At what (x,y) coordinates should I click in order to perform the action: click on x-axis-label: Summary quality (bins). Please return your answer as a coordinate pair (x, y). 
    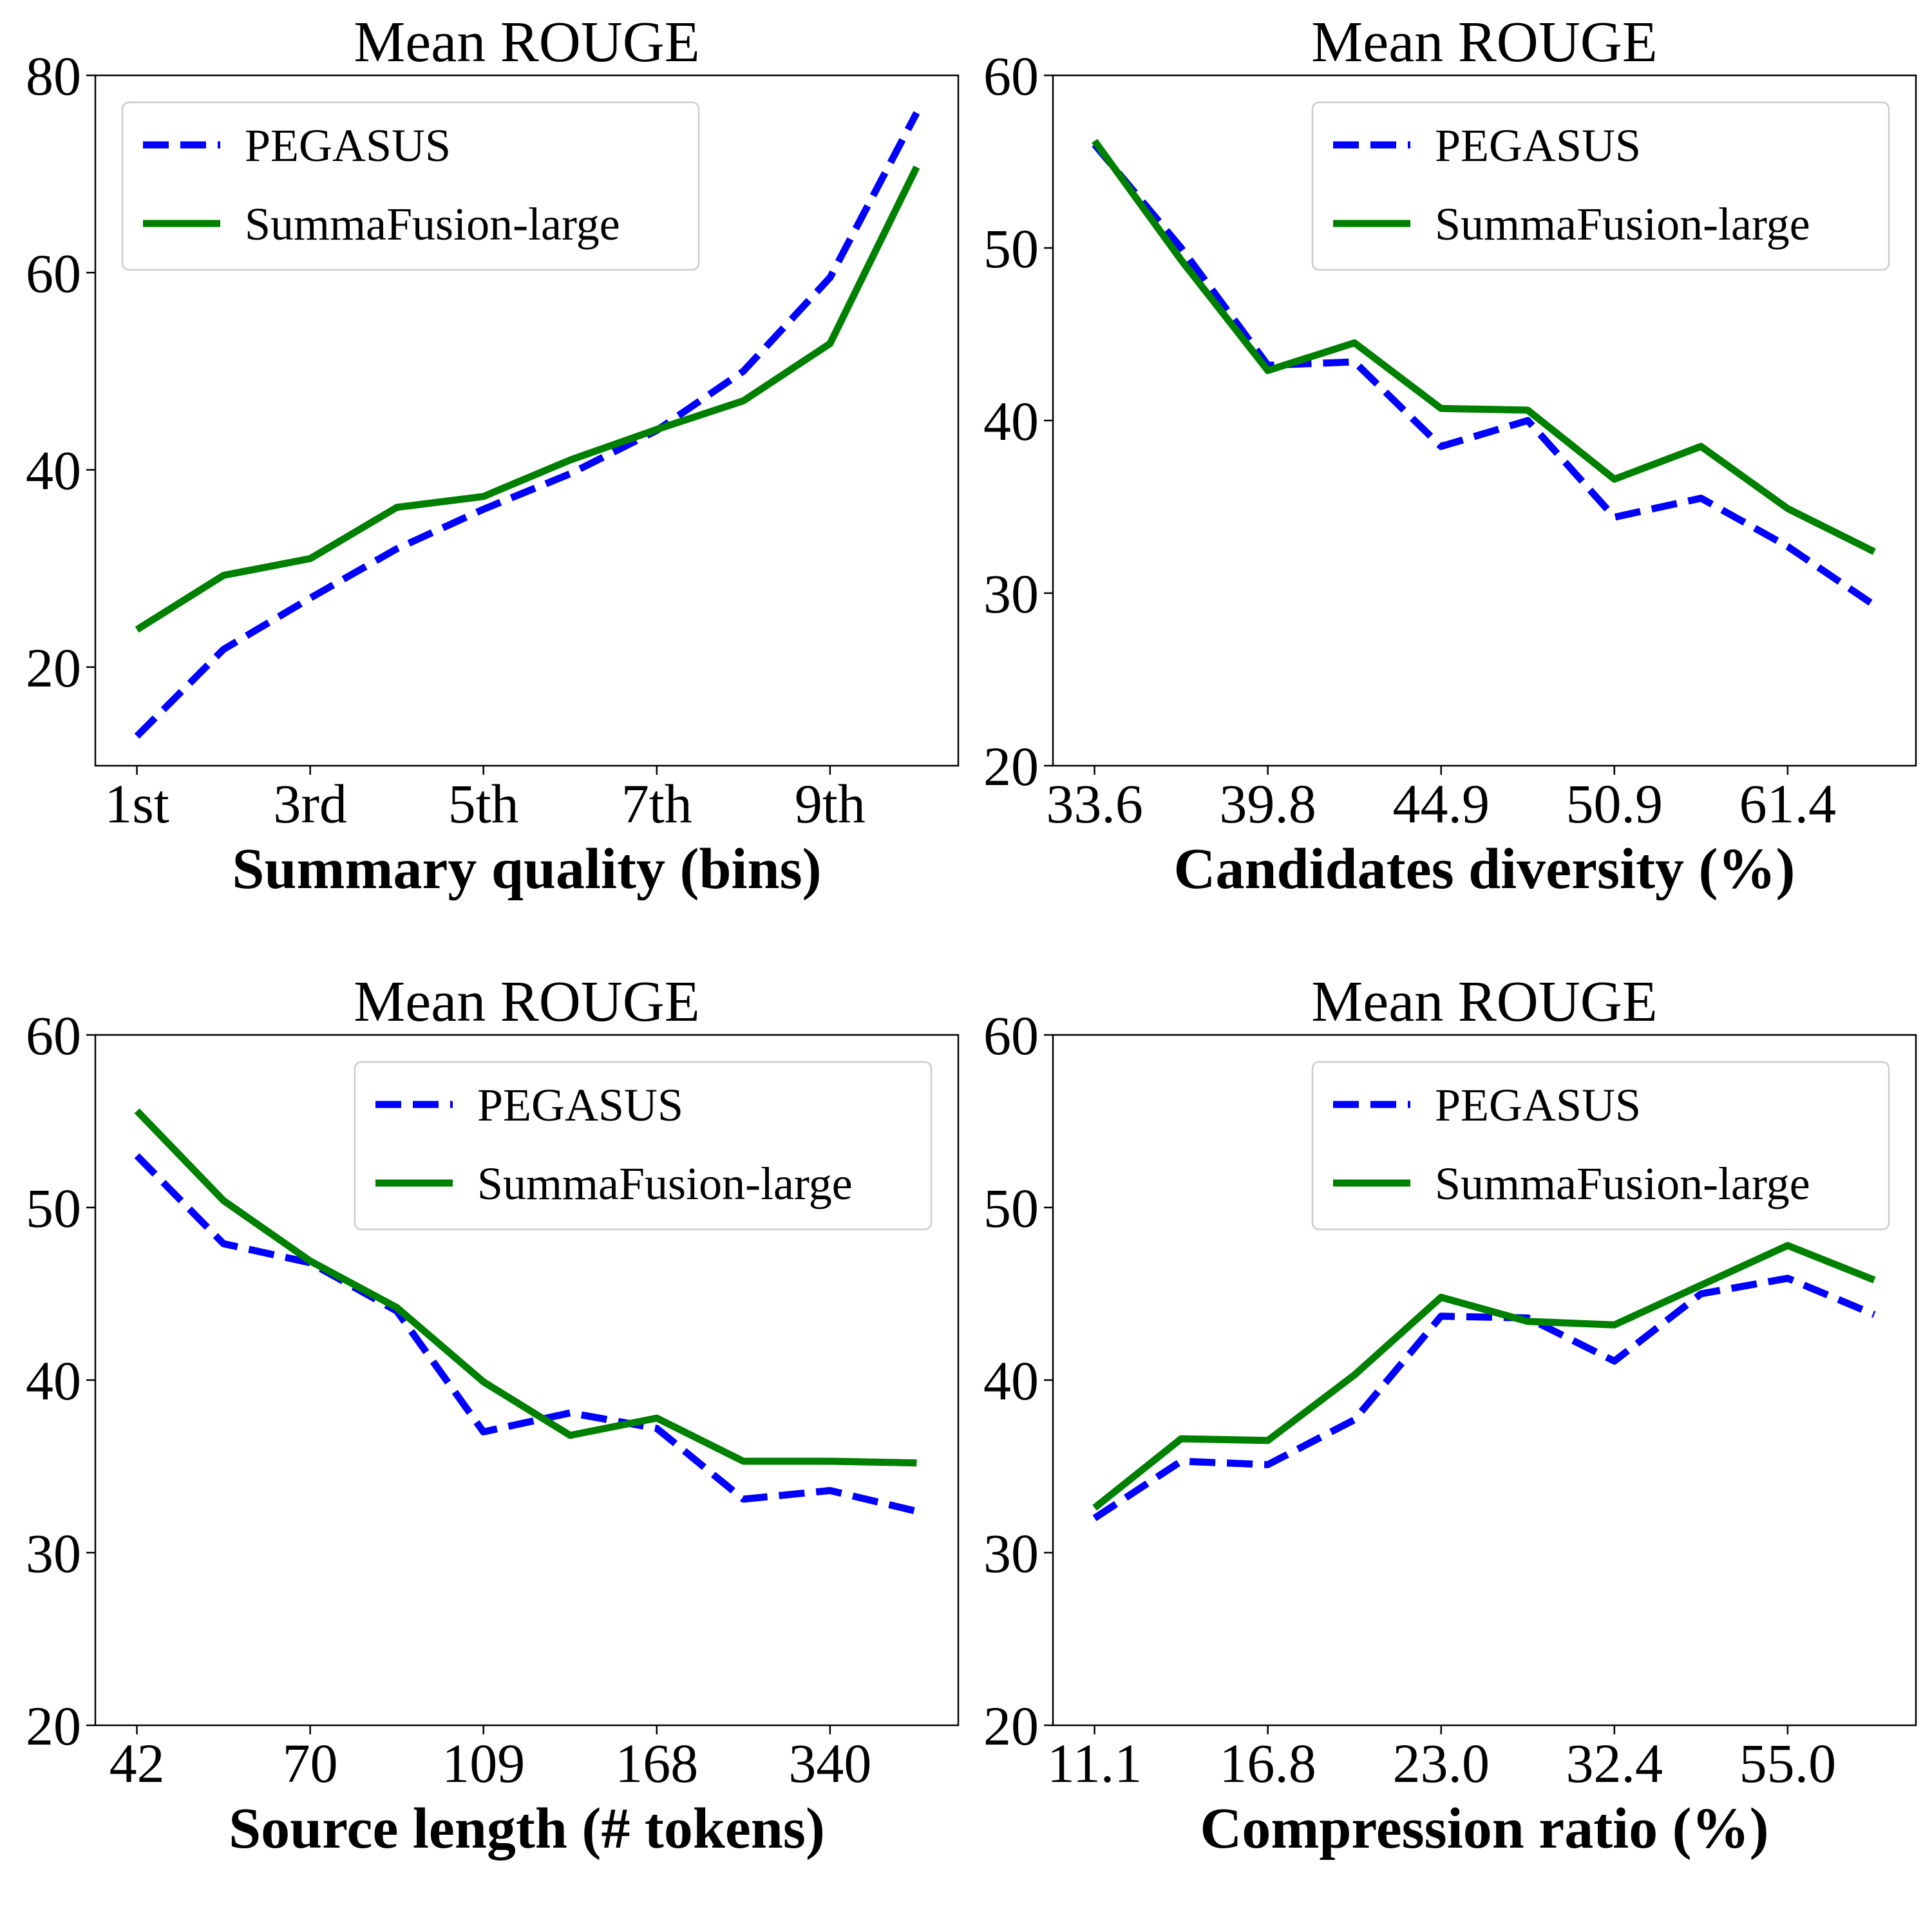
    Looking at the image, I should click on (526, 869).